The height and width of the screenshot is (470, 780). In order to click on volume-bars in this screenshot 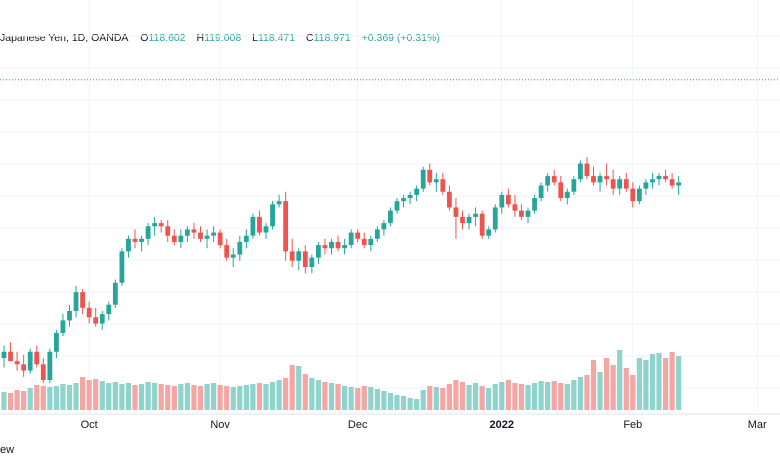, I will do `click(341, 380)`.